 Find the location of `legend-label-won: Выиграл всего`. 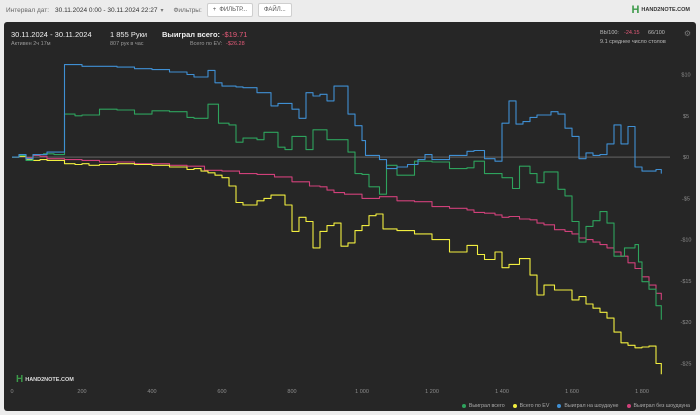

legend-label-won: Выиграл всего is located at coordinates (486, 406).